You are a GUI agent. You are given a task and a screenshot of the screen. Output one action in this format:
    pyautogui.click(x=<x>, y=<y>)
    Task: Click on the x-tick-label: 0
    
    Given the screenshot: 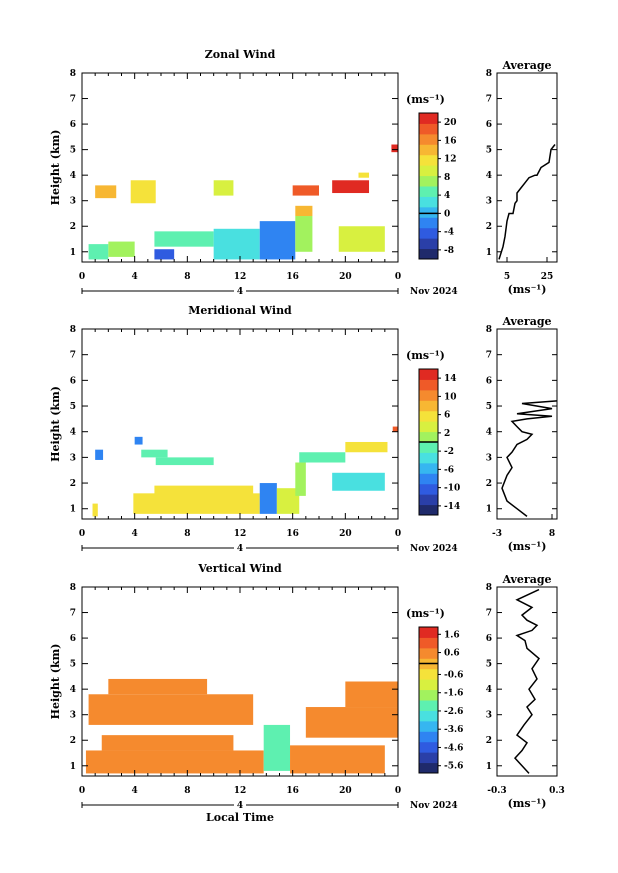 What is the action you would take?
    pyautogui.click(x=82, y=791)
    